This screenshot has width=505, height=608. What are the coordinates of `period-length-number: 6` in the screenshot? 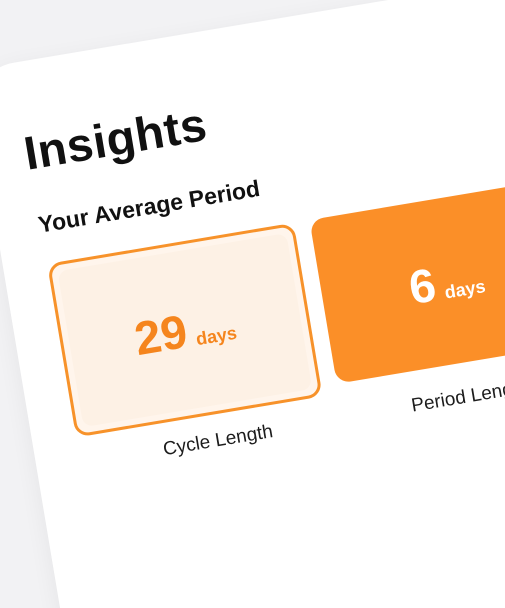 It's located at (422, 285).